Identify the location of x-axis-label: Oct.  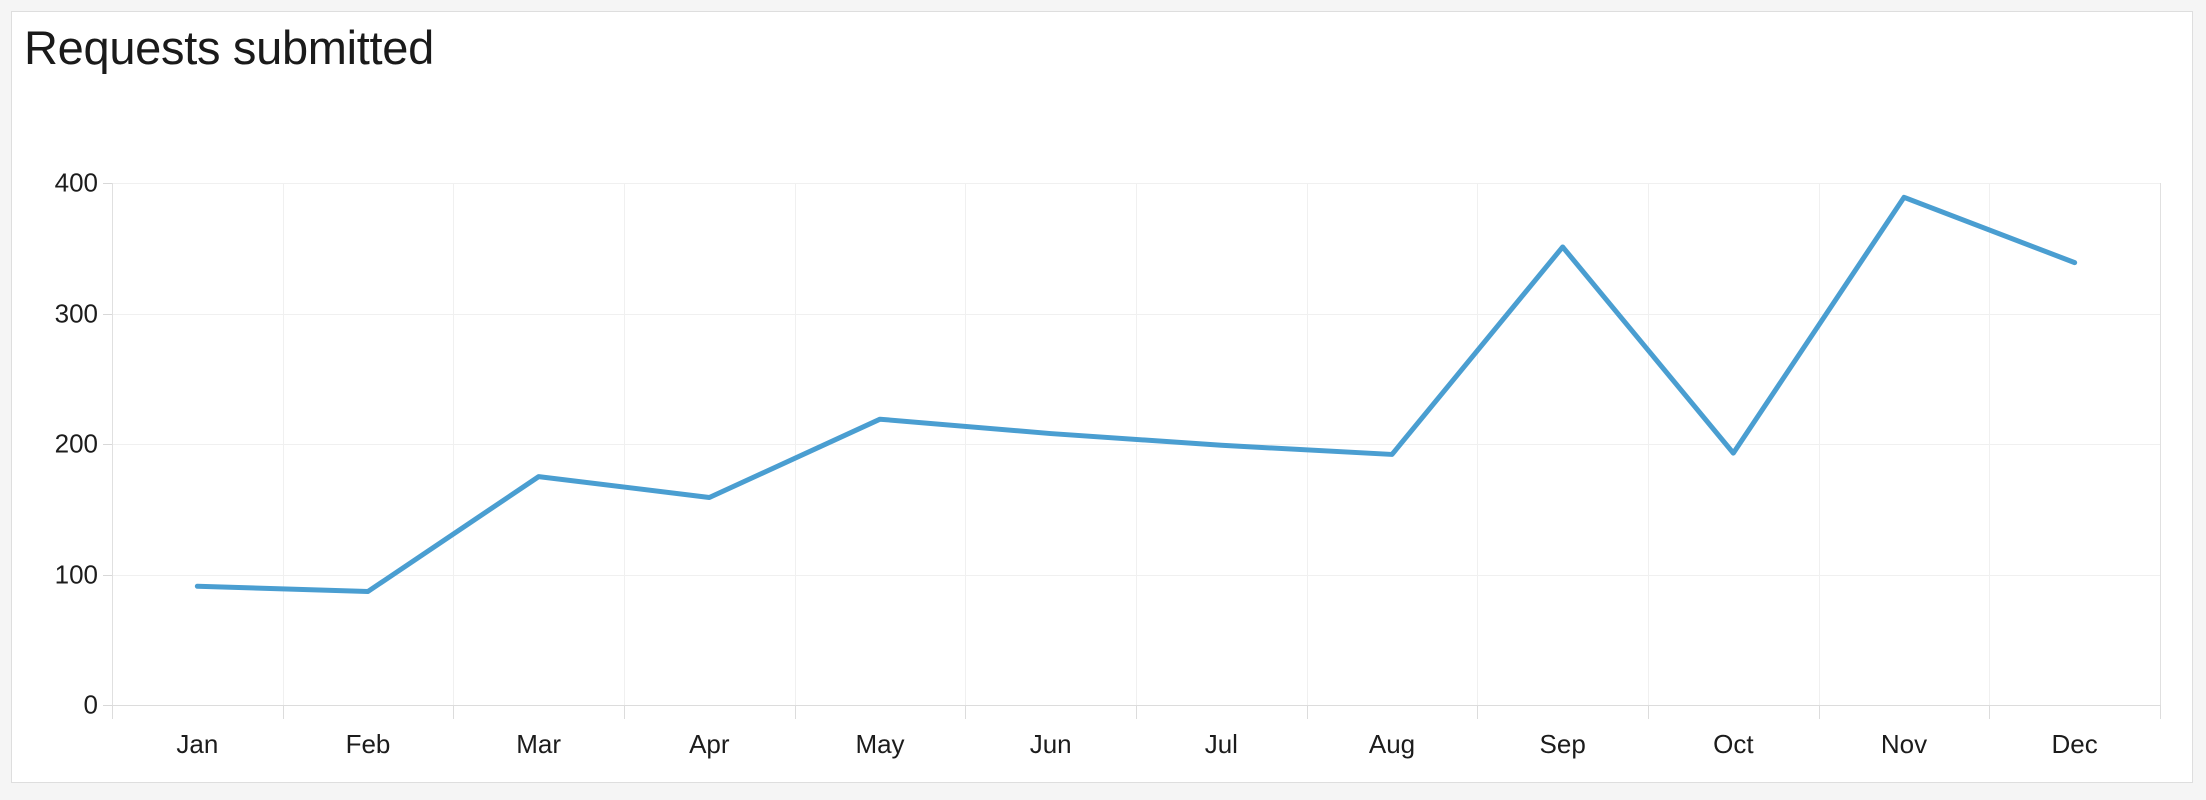
(1733, 744).